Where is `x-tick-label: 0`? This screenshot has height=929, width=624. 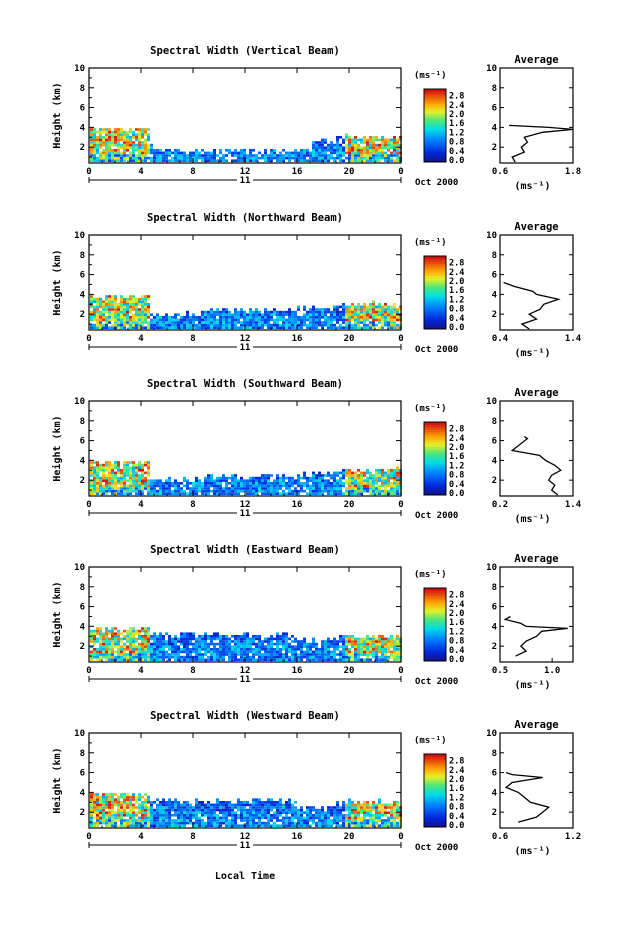 x-tick-label: 0 is located at coordinates (400, 671).